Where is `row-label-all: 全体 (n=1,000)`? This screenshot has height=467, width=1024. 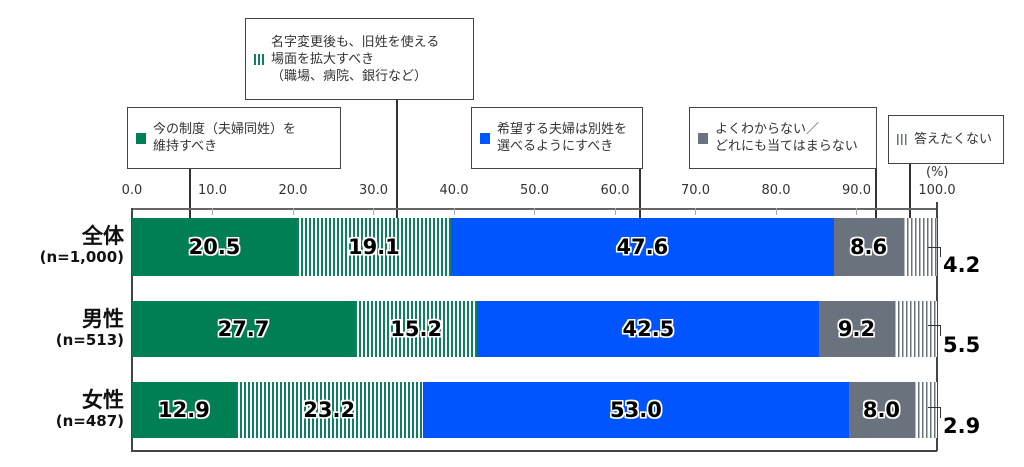 row-label-all: 全体 (n=1,000) is located at coordinates (82, 245).